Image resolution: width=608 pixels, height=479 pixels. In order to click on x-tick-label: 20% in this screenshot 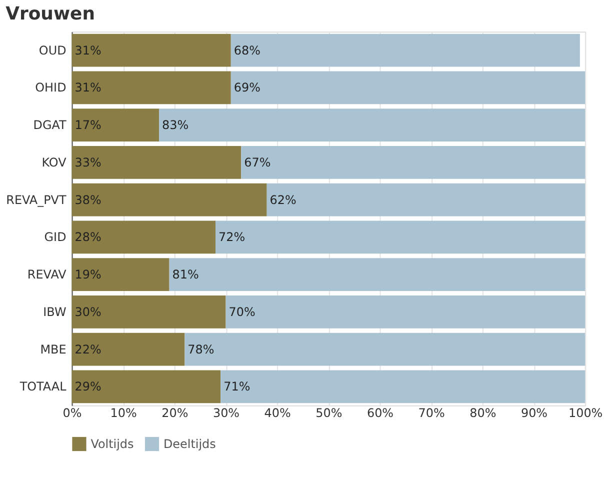, I will do `click(175, 413)`.